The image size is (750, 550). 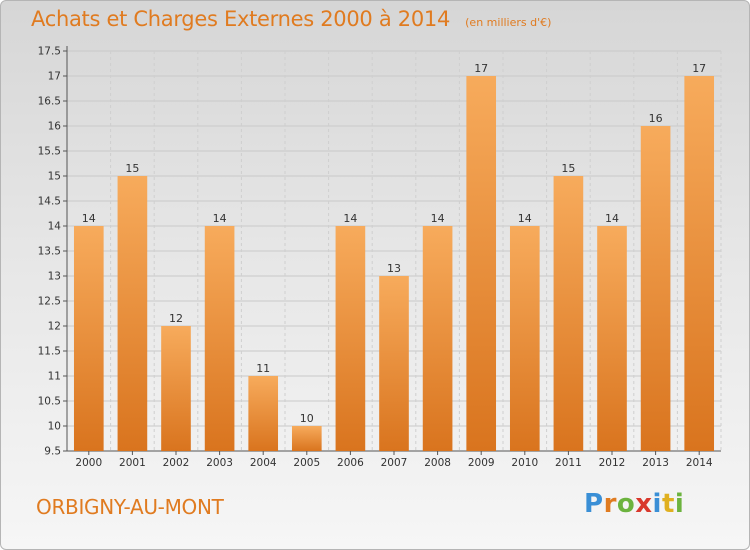 What do you see at coordinates (656, 118) in the screenshot?
I see `data-label: 16` at bounding box center [656, 118].